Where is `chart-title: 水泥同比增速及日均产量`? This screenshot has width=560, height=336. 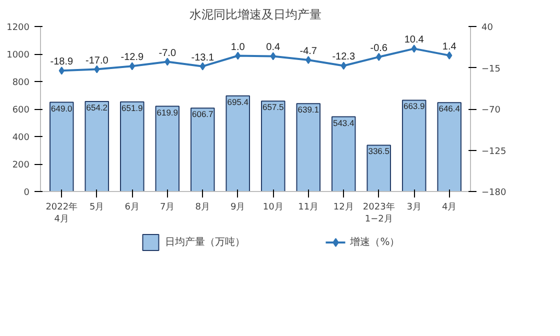
chart-title: 水泥同比增速及日均产量 is located at coordinates (256, 15).